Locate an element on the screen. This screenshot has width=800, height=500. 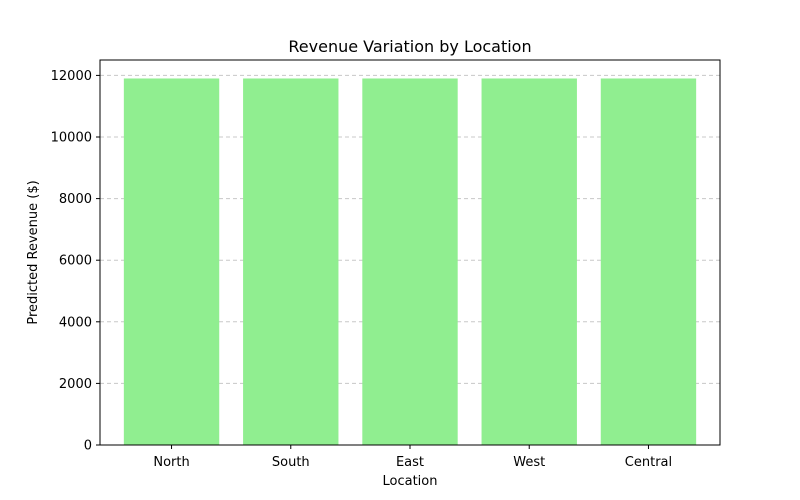
bar-west is located at coordinates (529, 261).